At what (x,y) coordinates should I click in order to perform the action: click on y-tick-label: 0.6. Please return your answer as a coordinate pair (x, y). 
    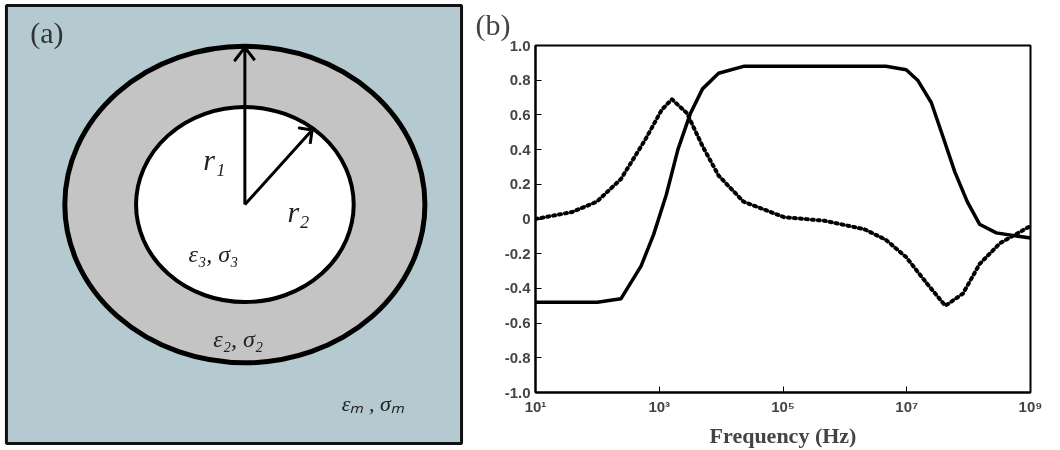
    Looking at the image, I should click on (520, 114).